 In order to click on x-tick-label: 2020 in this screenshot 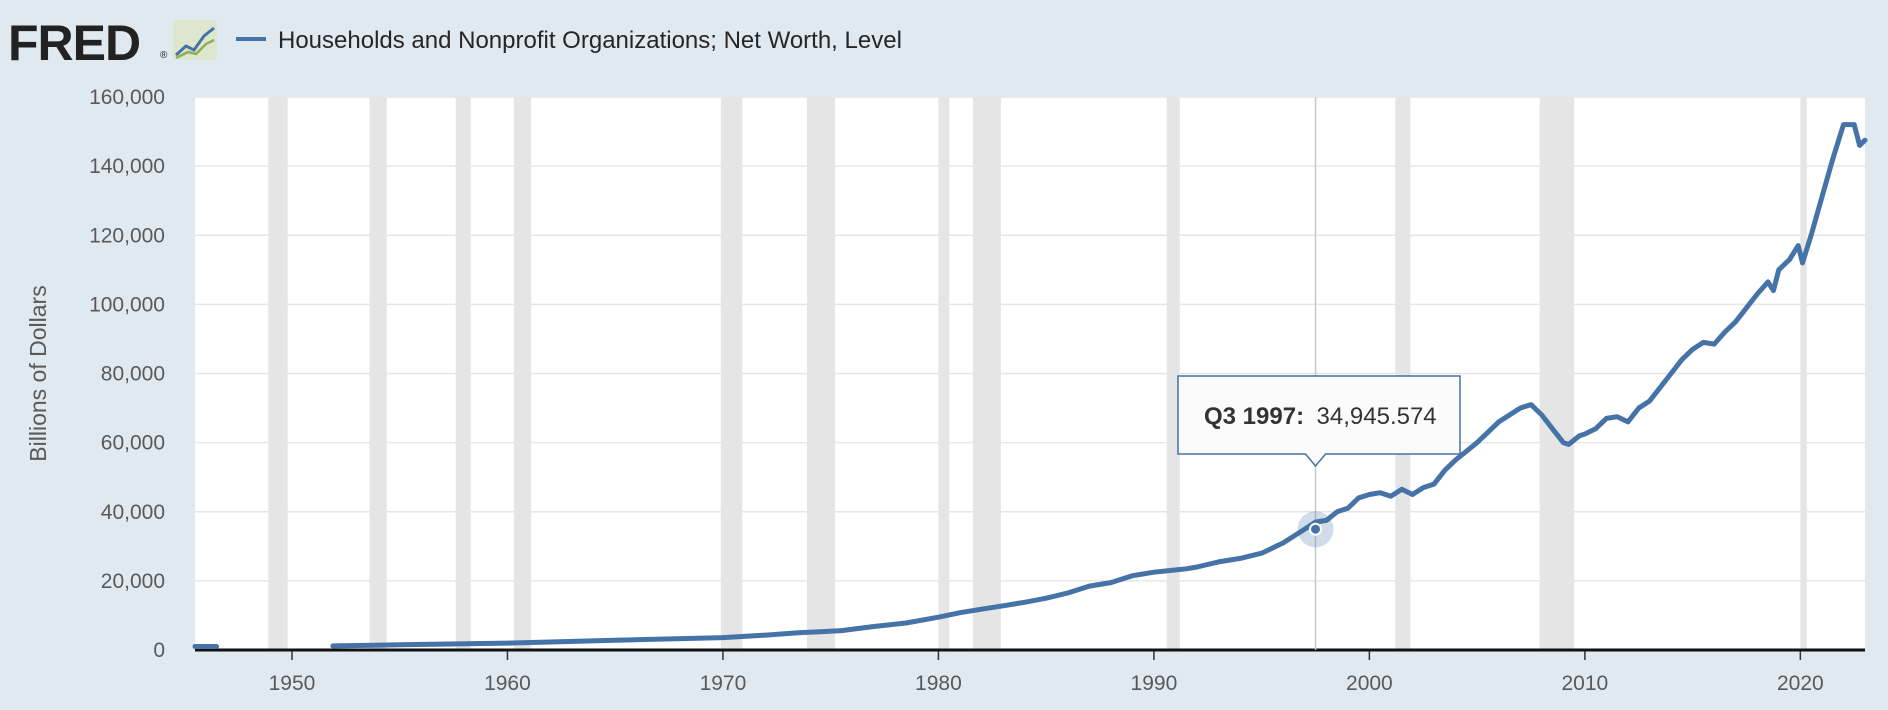, I will do `click(1800, 683)`.